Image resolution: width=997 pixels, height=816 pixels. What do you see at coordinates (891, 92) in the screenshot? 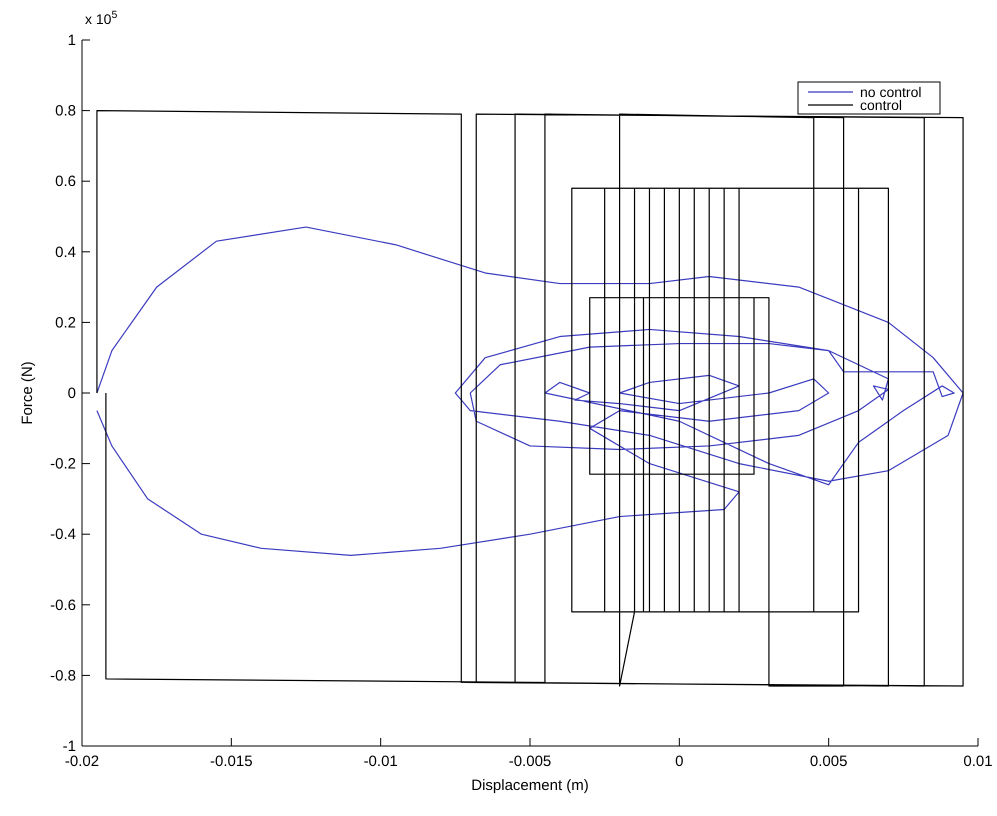
I see `legend-label: no control` at bounding box center [891, 92].